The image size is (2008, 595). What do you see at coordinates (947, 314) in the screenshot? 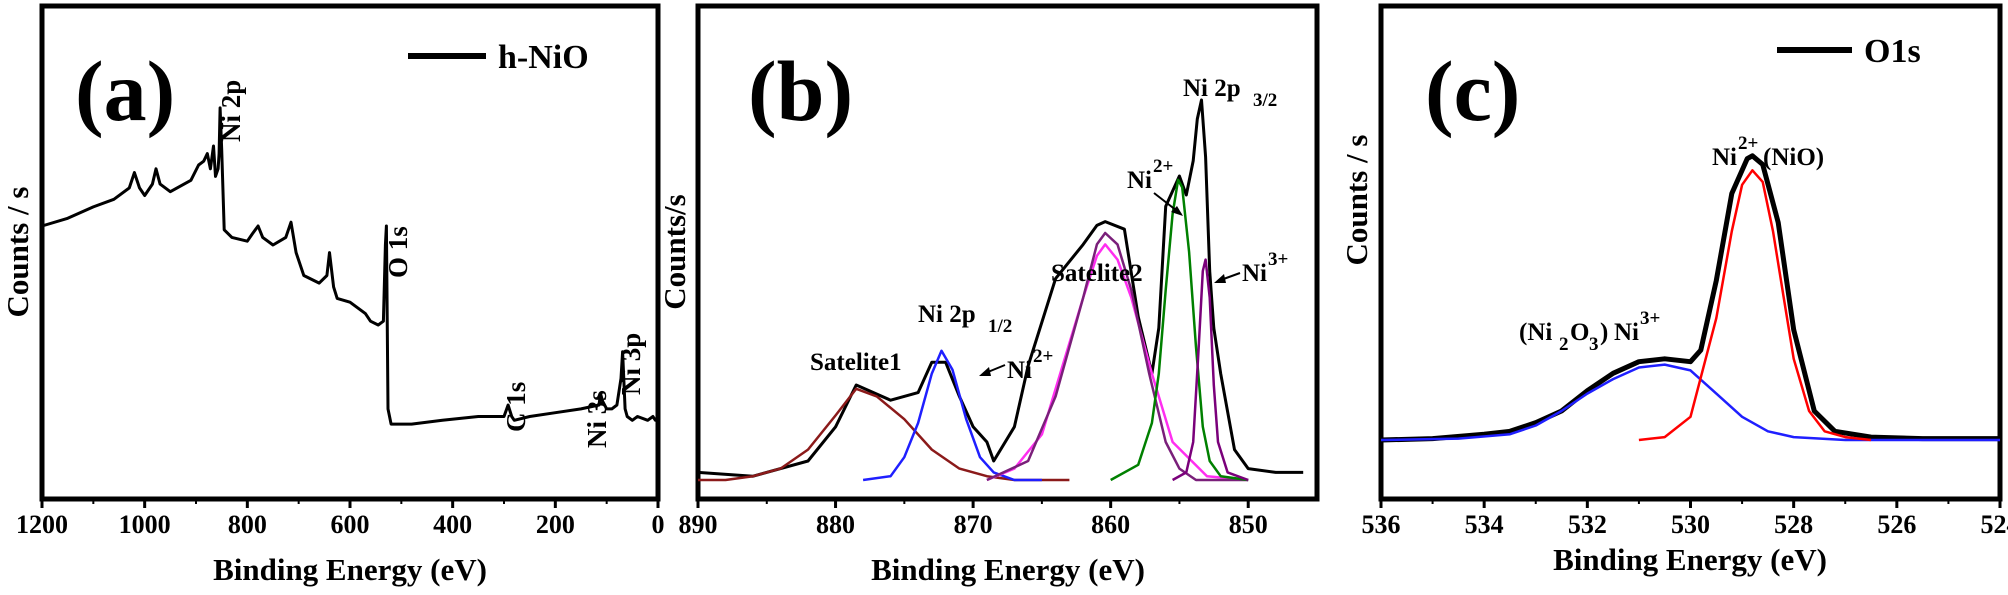
I see `annotation-ni2p12-text: Ni 2p` at bounding box center [947, 314].